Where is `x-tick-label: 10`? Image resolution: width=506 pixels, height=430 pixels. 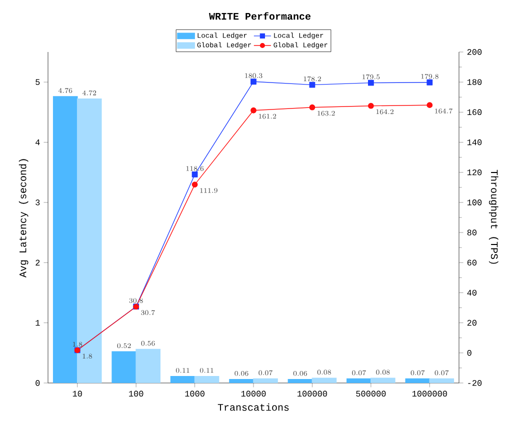 x-tick-label: 10 is located at coordinates (77, 393).